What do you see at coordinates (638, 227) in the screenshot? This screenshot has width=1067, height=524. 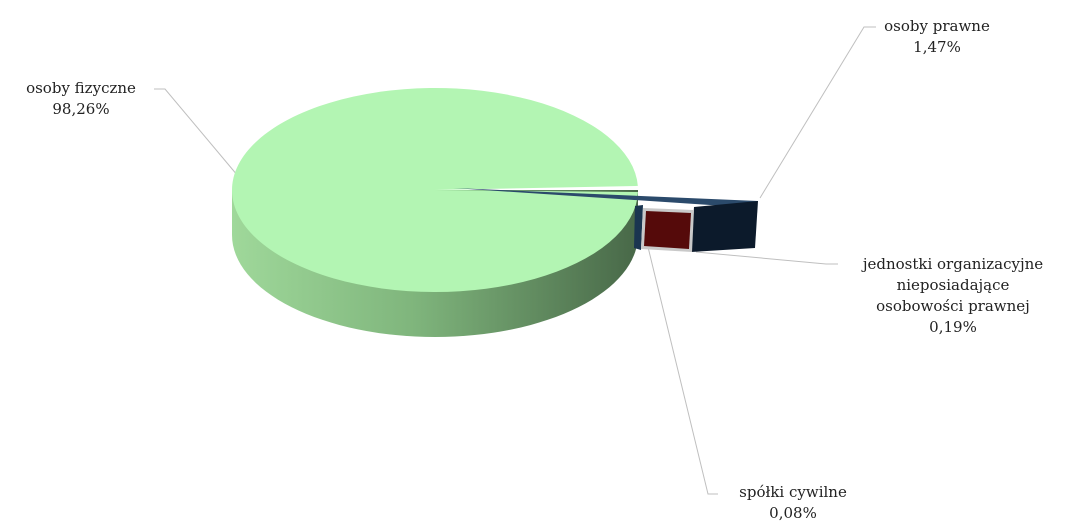 I see `slice-spolki-cywilne` at bounding box center [638, 227].